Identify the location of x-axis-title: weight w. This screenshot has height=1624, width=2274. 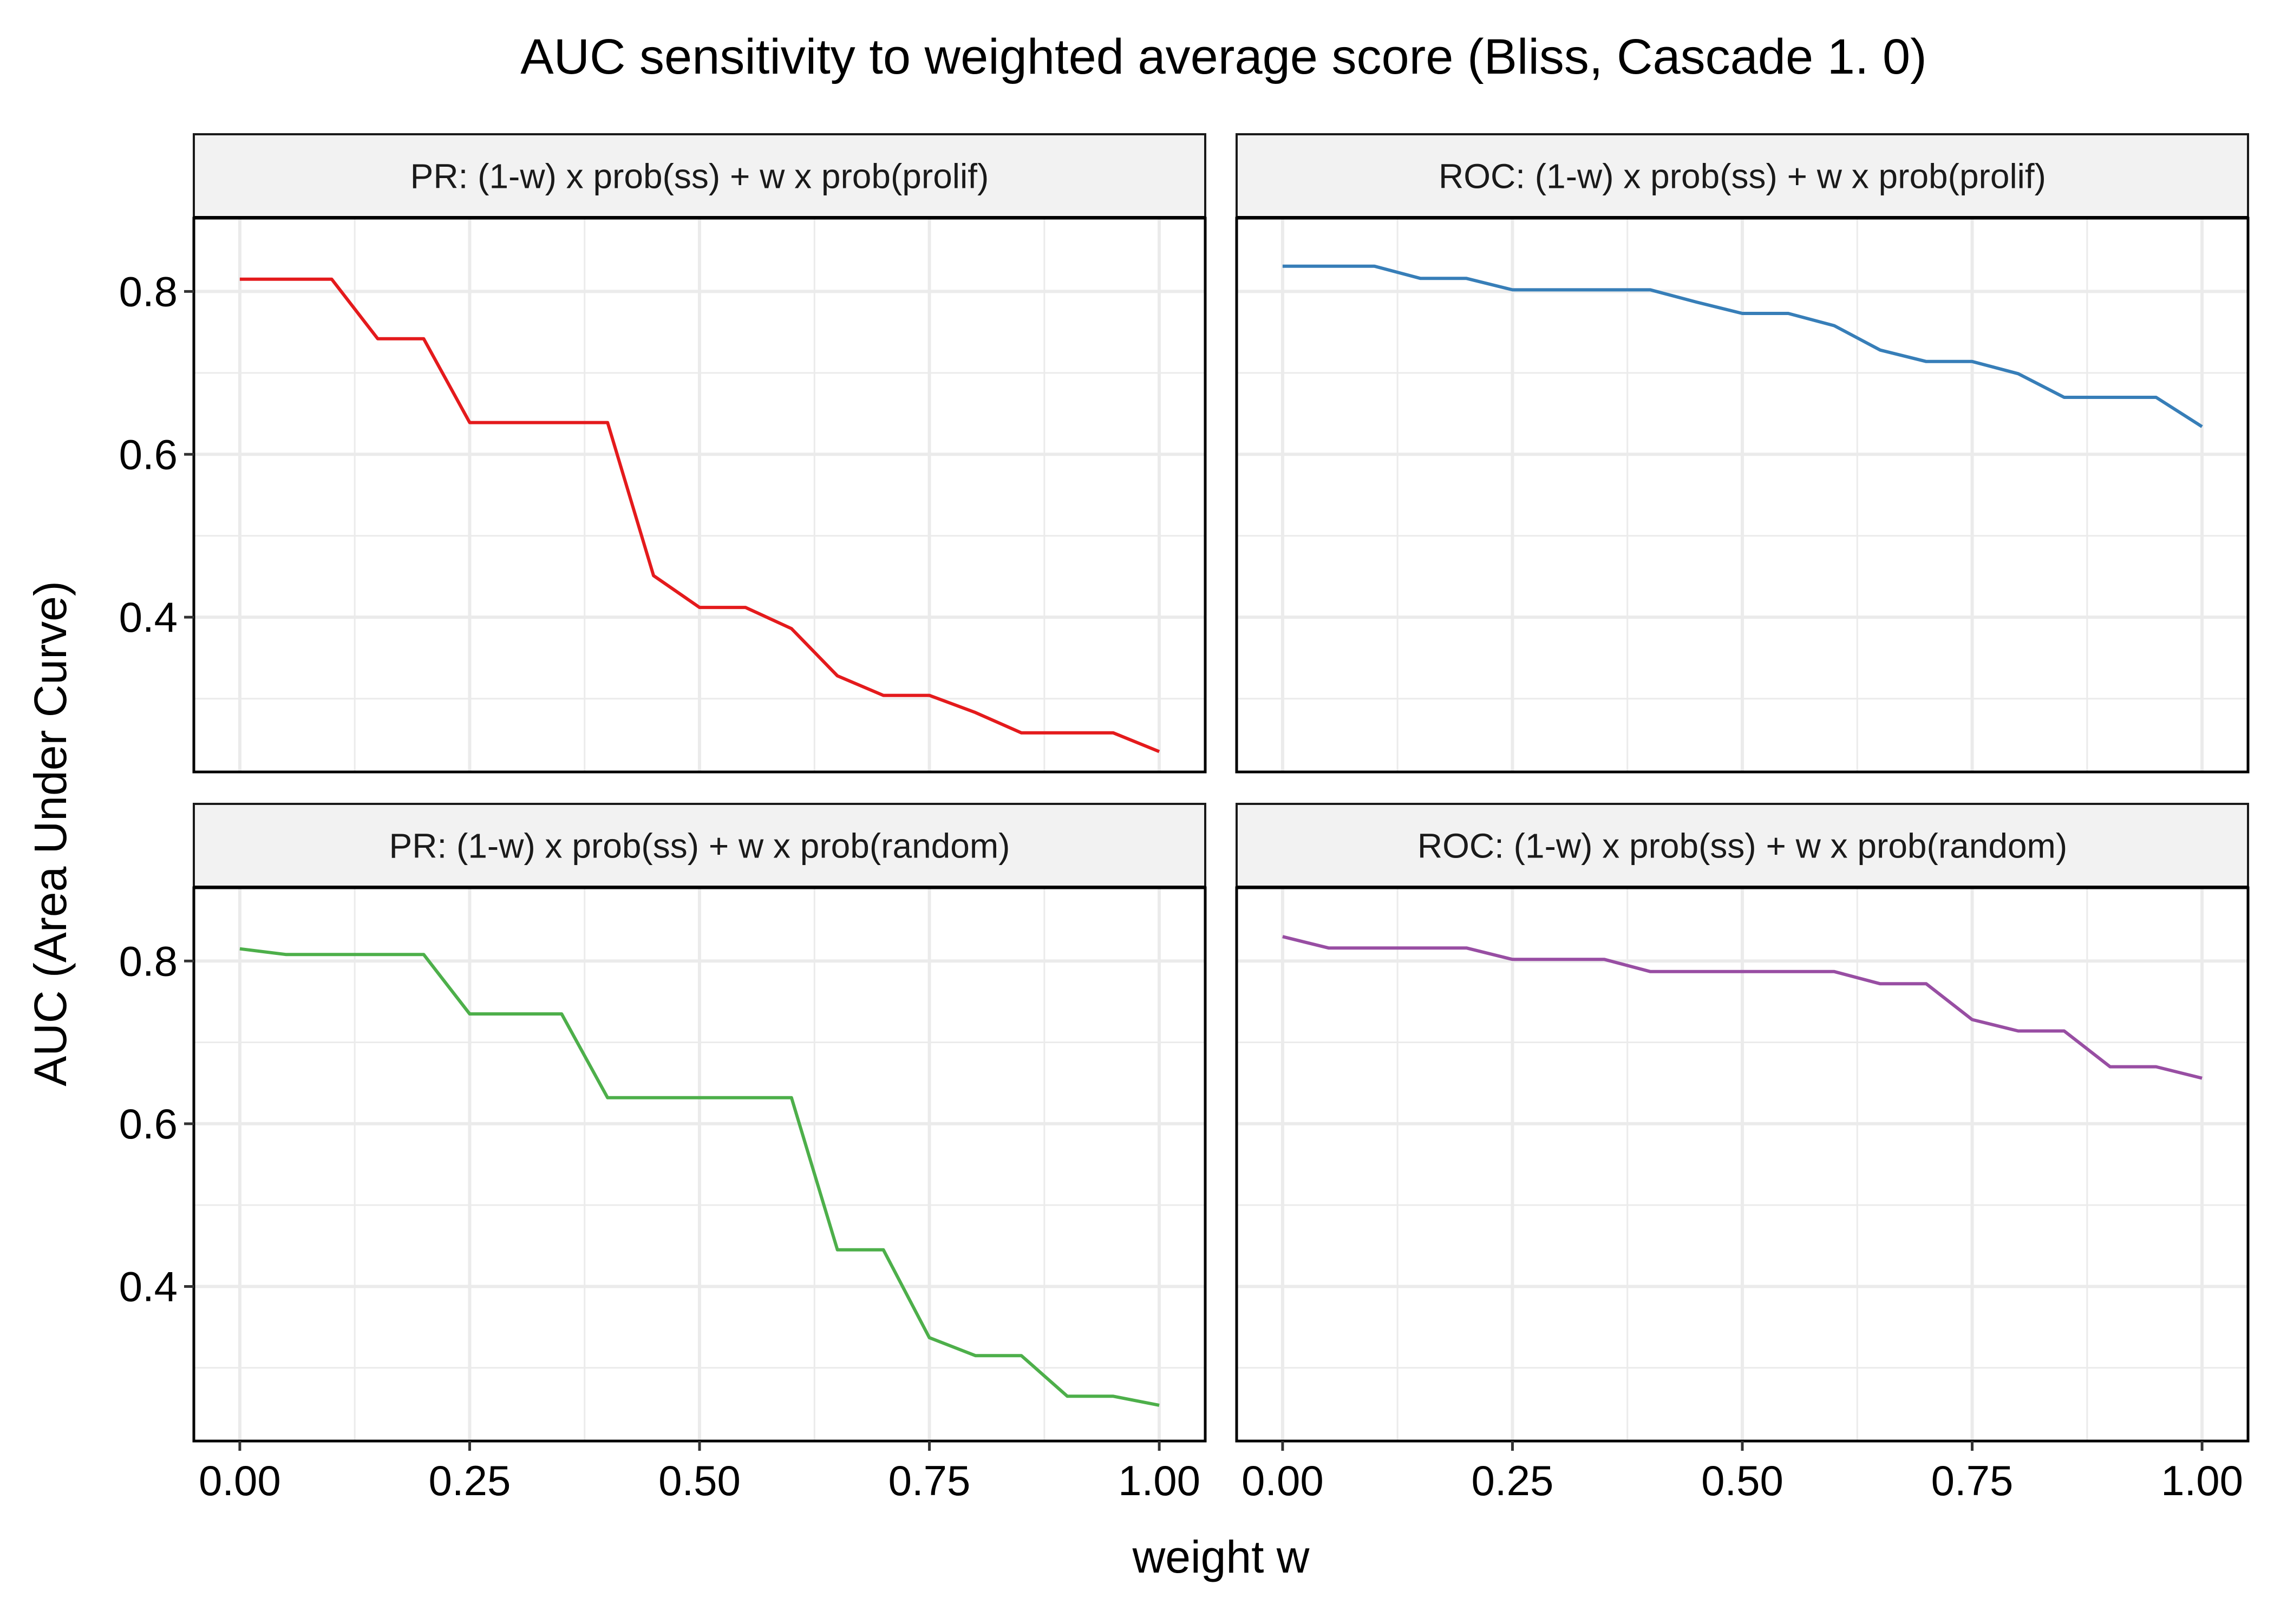
(1221, 1556).